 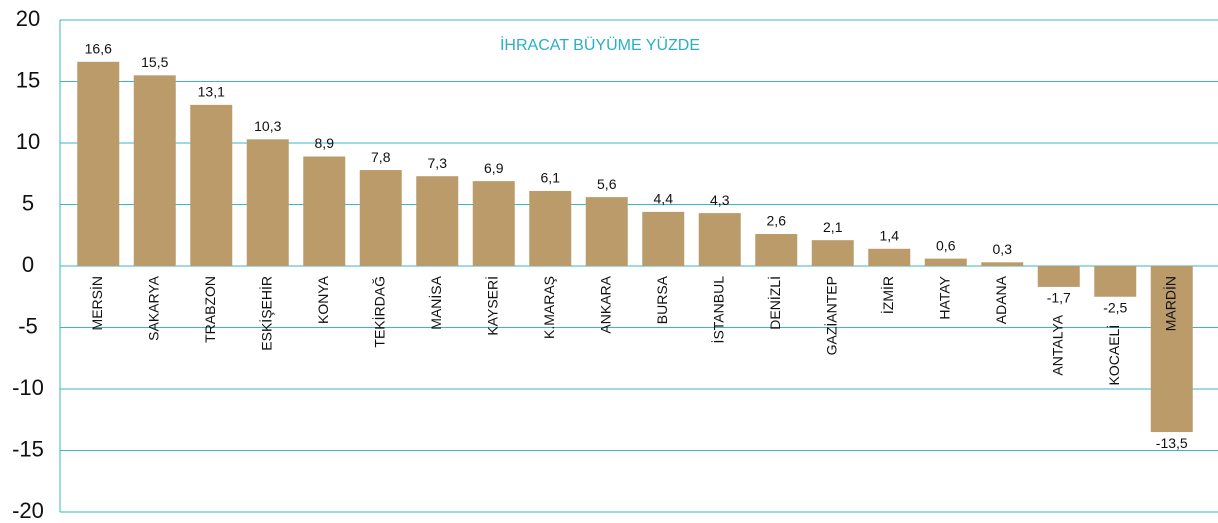 What do you see at coordinates (28, 18) in the screenshot?
I see `y-tick-label: 20` at bounding box center [28, 18].